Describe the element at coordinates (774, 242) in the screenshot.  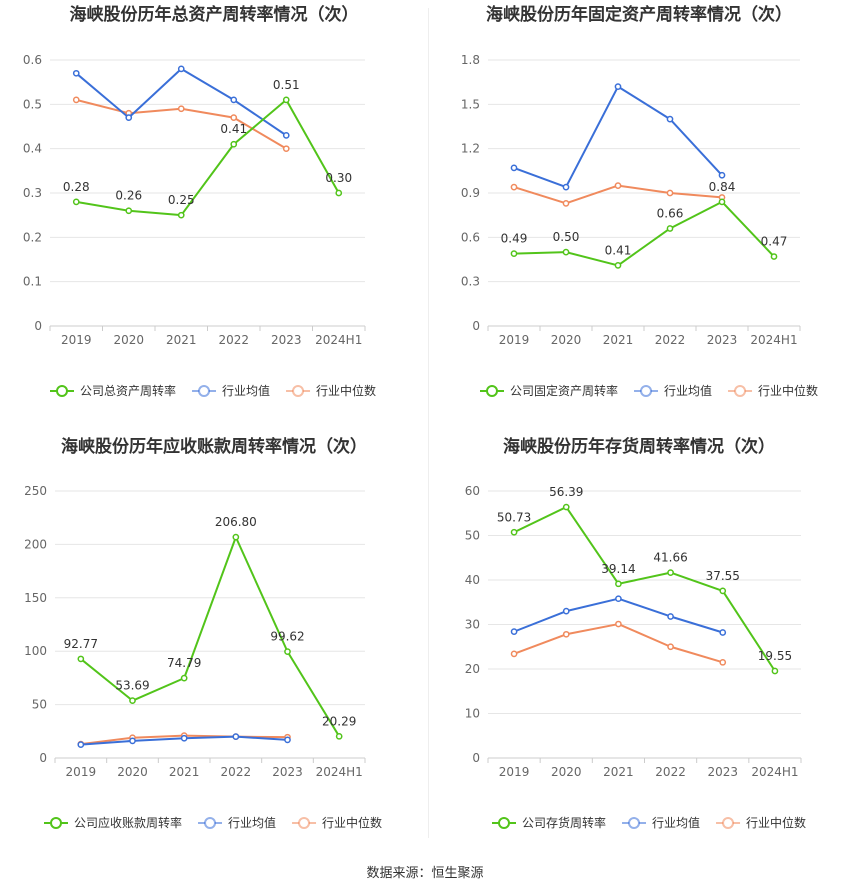
I see `data-label: 0.47` at that location.